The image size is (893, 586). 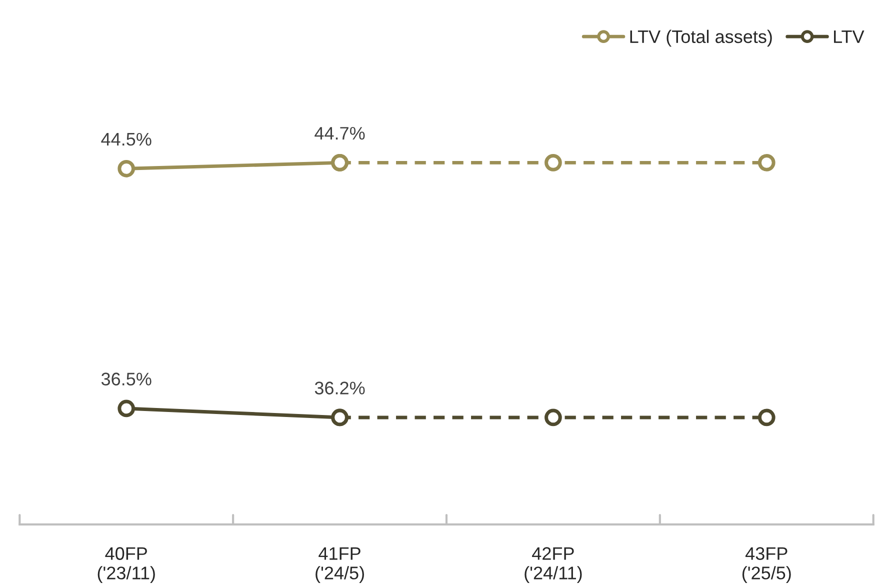 What do you see at coordinates (849, 36) in the screenshot?
I see `legend-label: LTV` at bounding box center [849, 36].